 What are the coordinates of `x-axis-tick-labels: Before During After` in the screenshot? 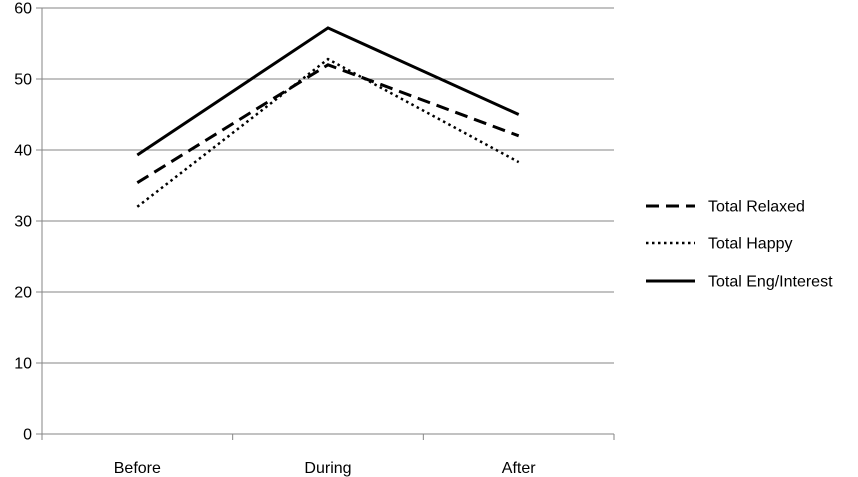 It's located at (325, 468).